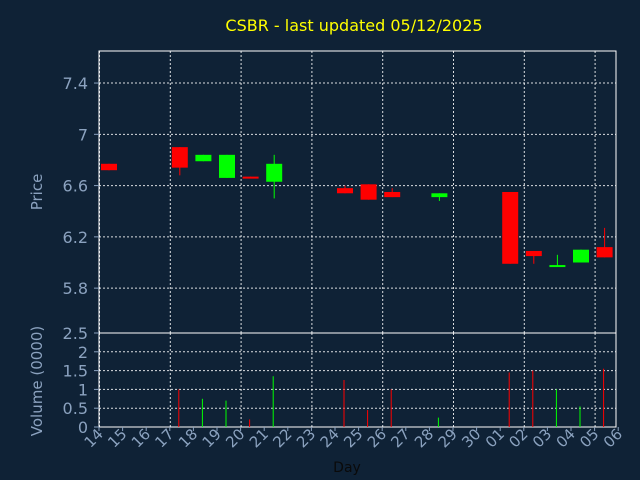  I want to click on price-tick-label: 7.4, so click(75, 83).